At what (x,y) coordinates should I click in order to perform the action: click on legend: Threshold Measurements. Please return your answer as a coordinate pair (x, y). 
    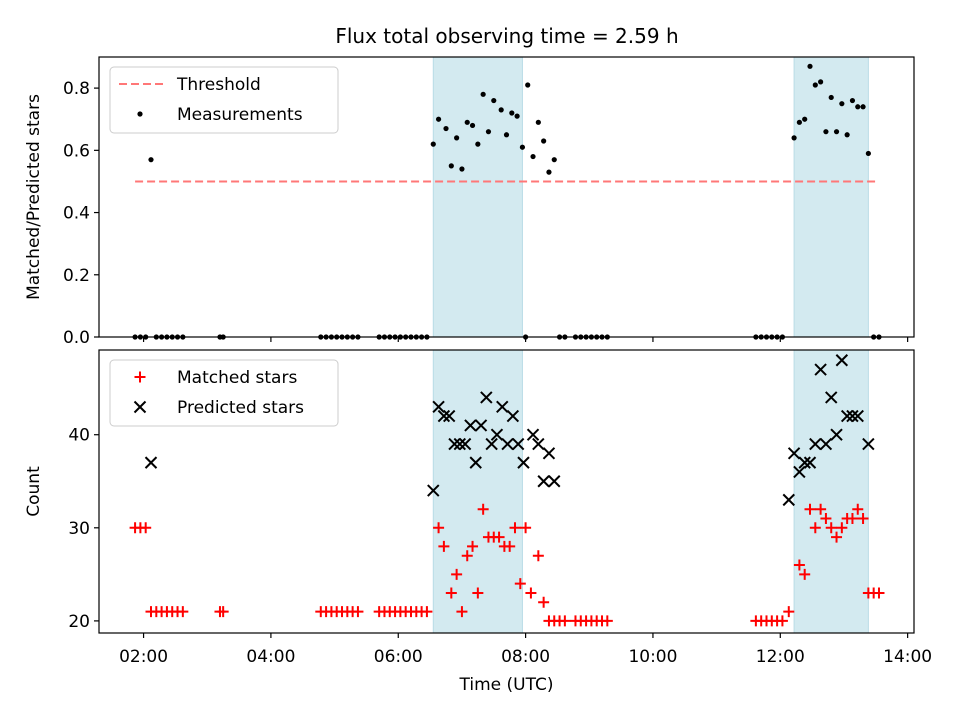
    Looking at the image, I should click on (224, 100).